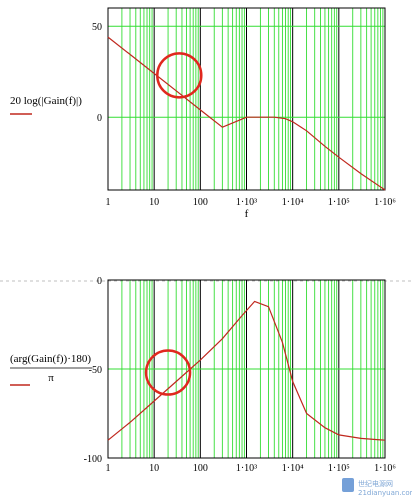  I want to click on watermark-title: 世纪电源网, so click(375, 483).